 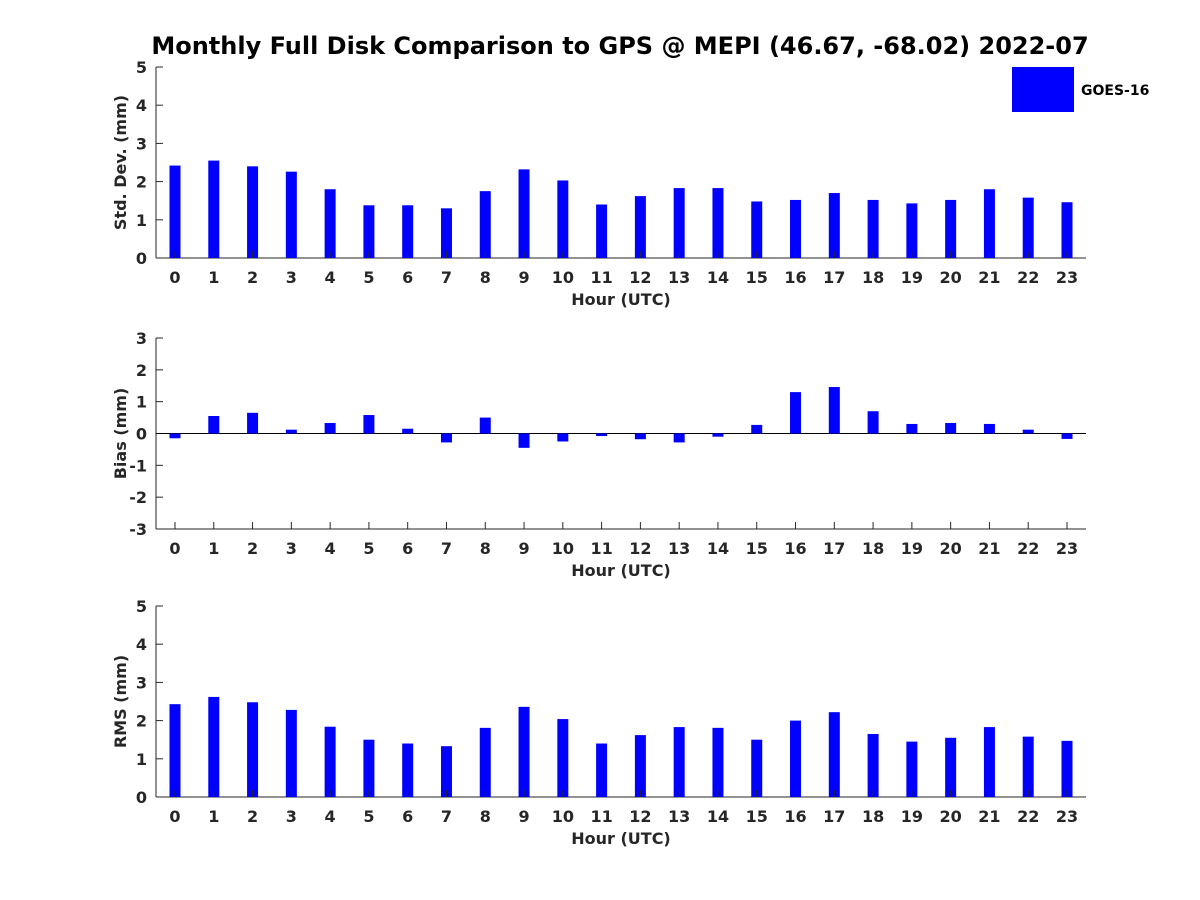 What do you see at coordinates (141, 797) in the screenshot?
I see `y-tick-label: 0` at bounding box center [141, 797].